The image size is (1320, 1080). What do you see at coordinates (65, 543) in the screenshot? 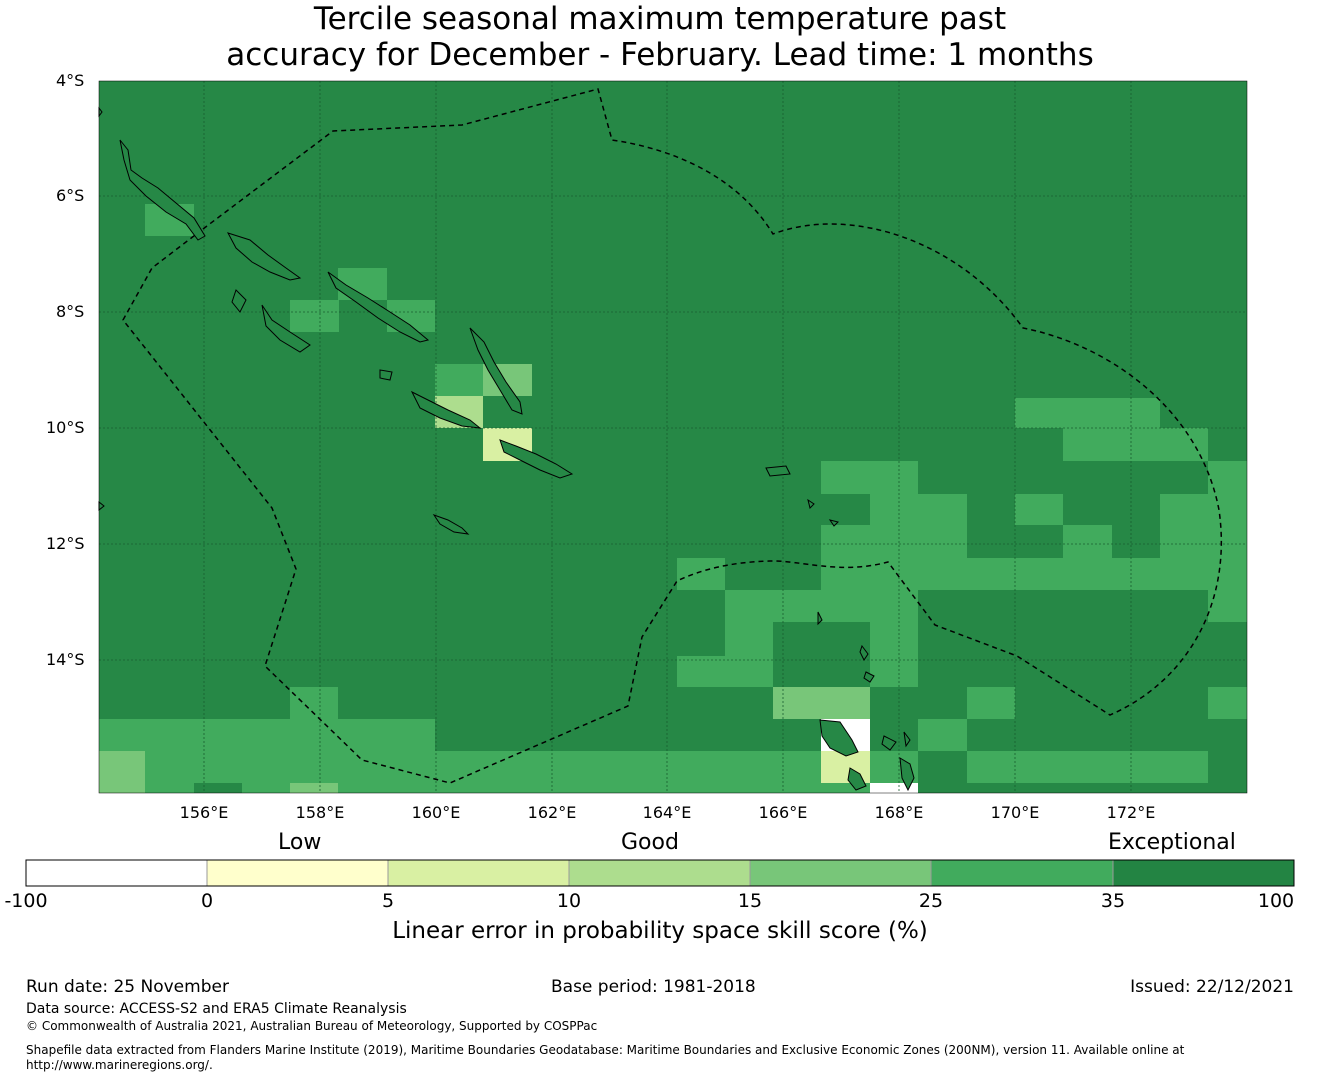
I see `lat-label-12s: 12°S` at bounding box center [65, 543].